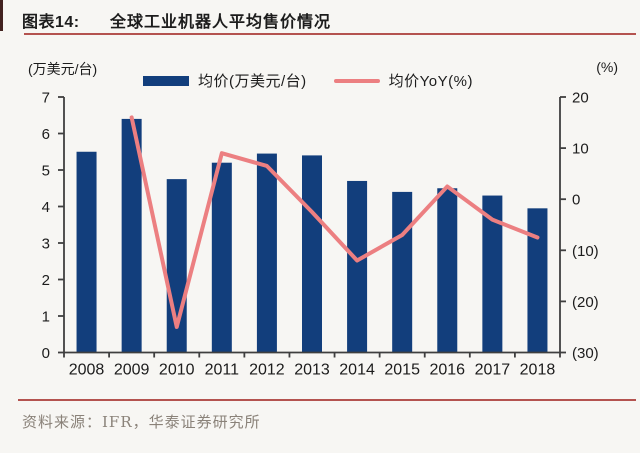  What do you see at coordinates (46, 317) in the screenshot?
I see `left-tick-label-1: 1` at bounding box center [46, 317].